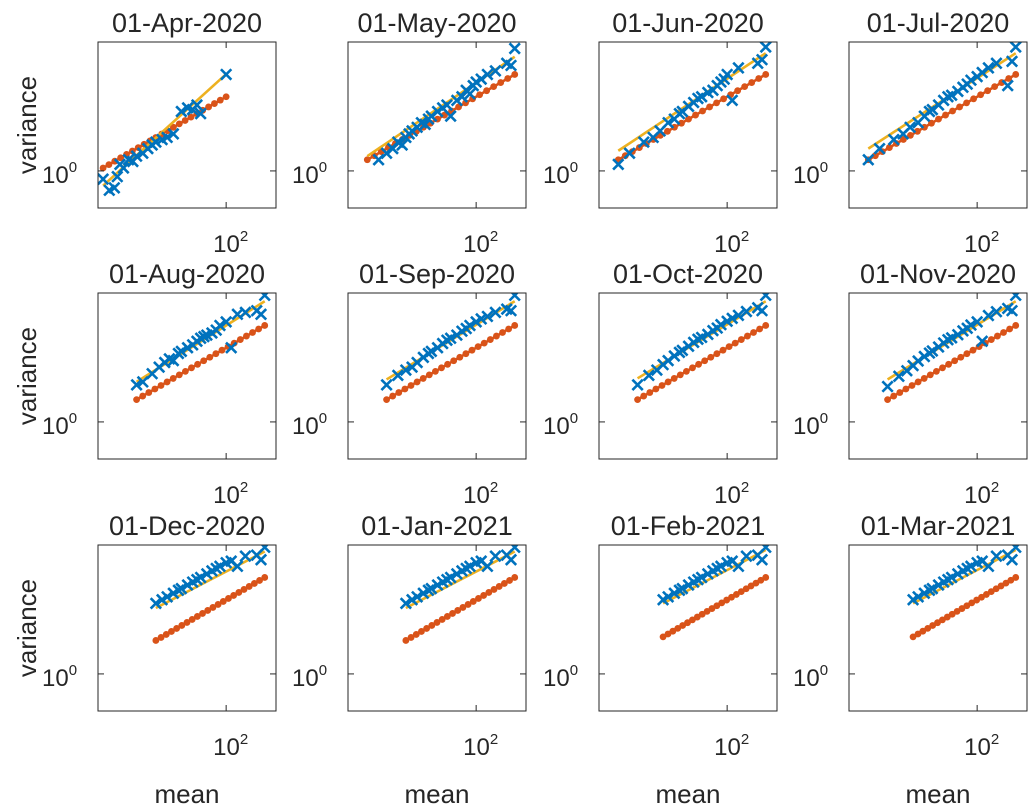  Describe the element at coordinates (436, 793) in the screenshot. I see `chart-9-x-axis-label: mean` at that location.